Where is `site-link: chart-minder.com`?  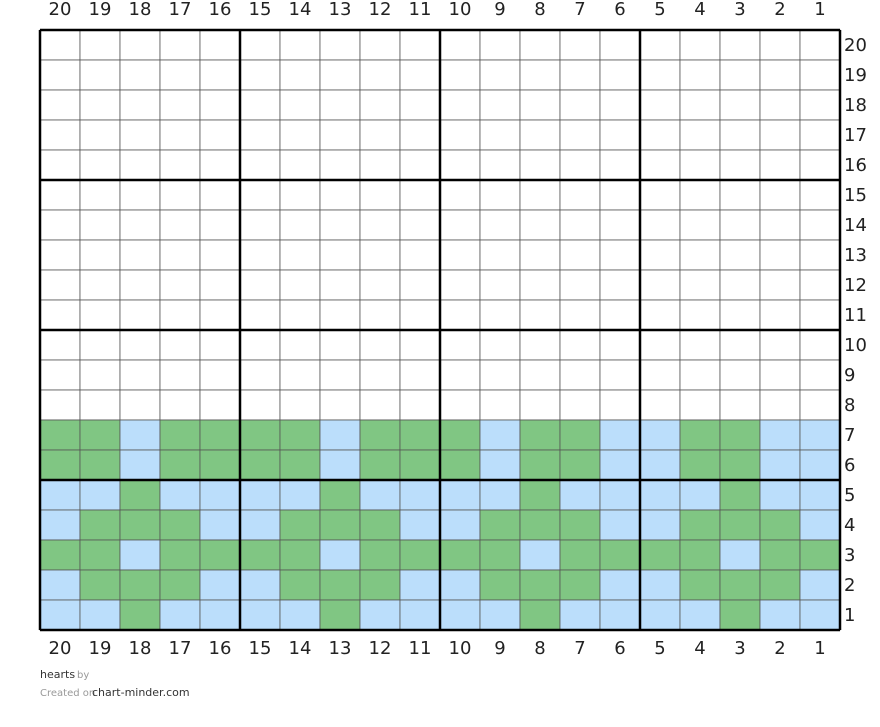 site-link: chart-minder.com is located at coordinates (141, 692).